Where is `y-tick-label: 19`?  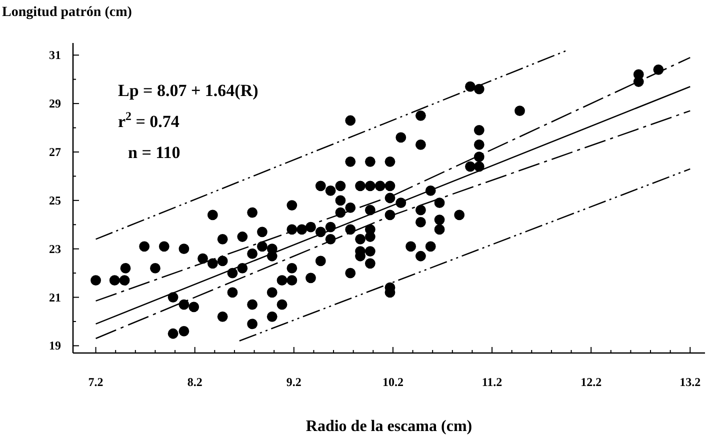
y-tick-label: 19 is located at coordinates (55, 345).